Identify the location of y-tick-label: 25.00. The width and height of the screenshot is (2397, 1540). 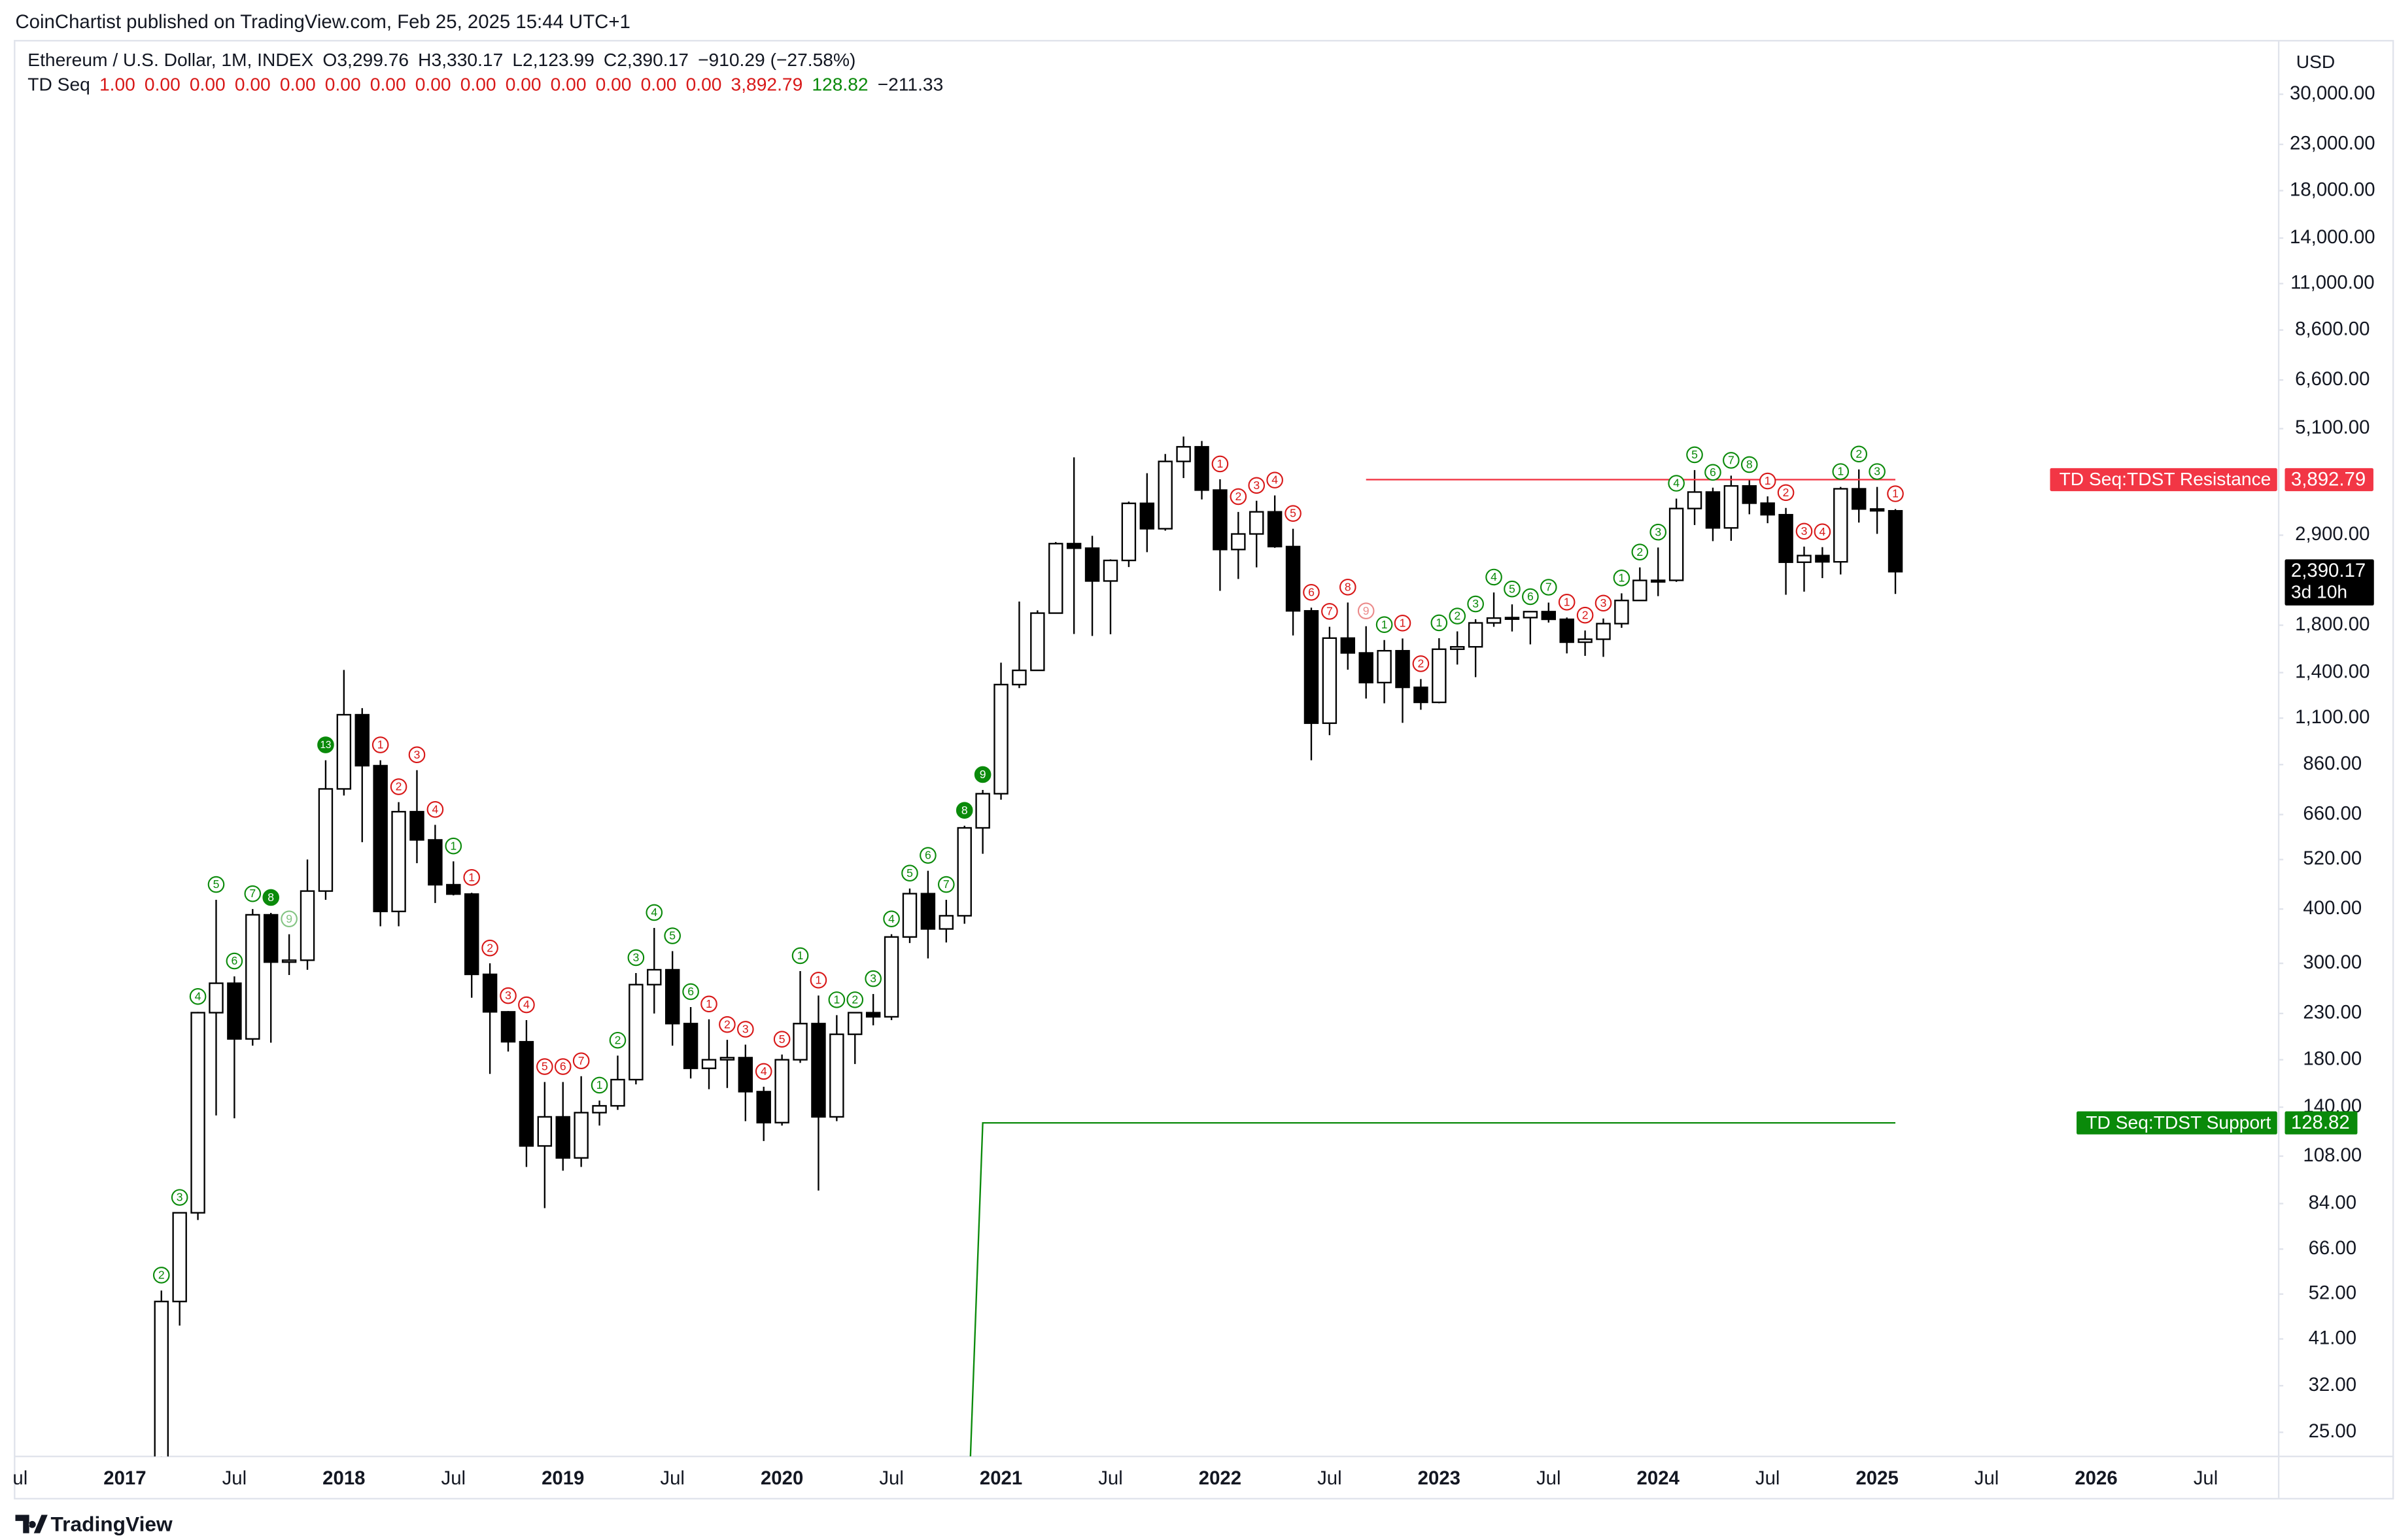
(2332, 1431).